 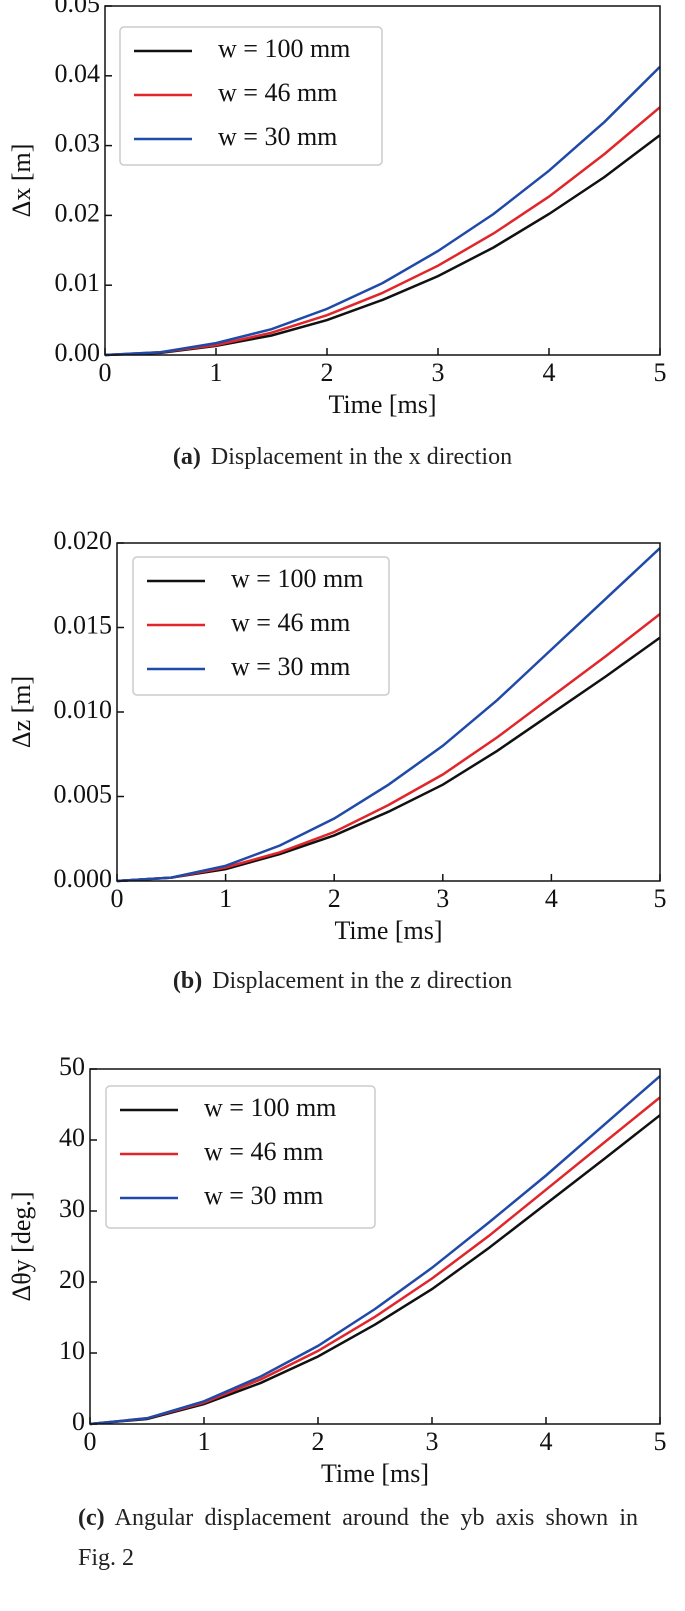 What do you see at coordinates (72, 1350) in the screenshot?
I see `y-tick-label: 10` at bounding box center [72, 1350].